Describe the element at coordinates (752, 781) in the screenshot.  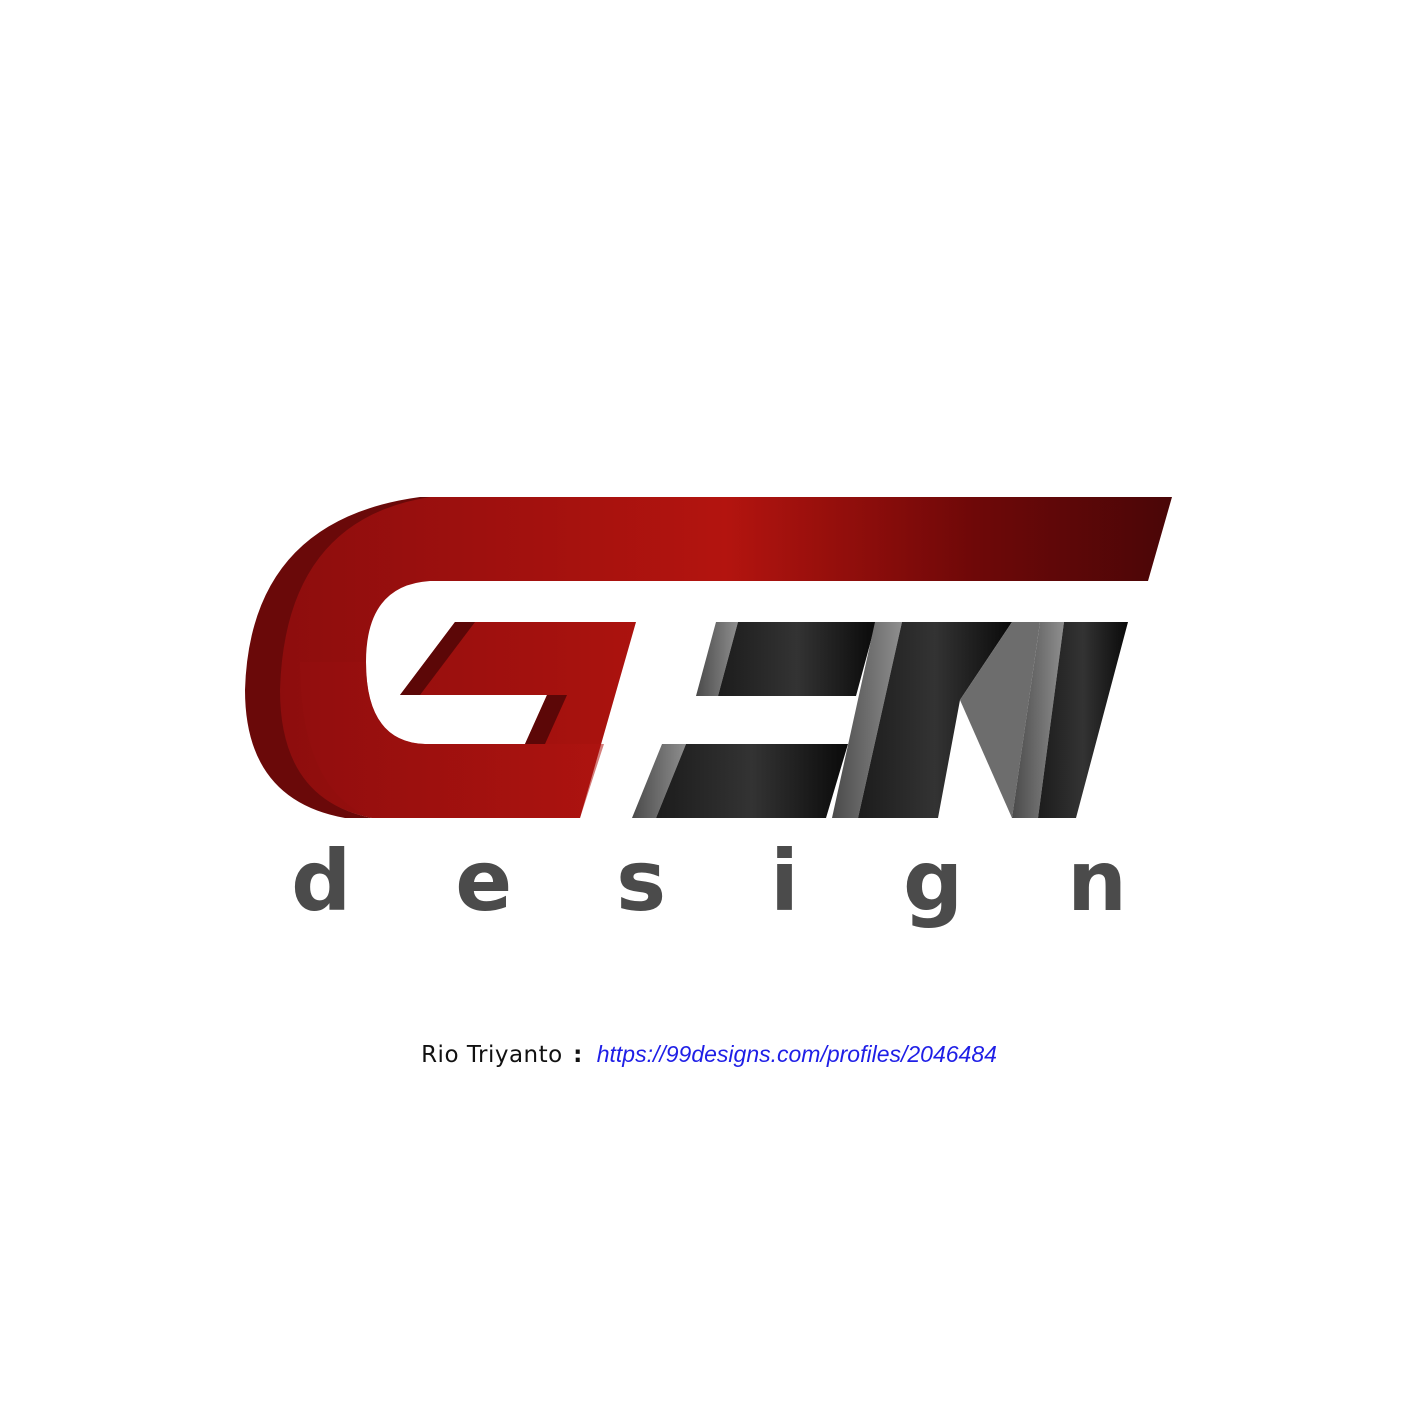
I see `letter-e-bottom-bar` at that location.